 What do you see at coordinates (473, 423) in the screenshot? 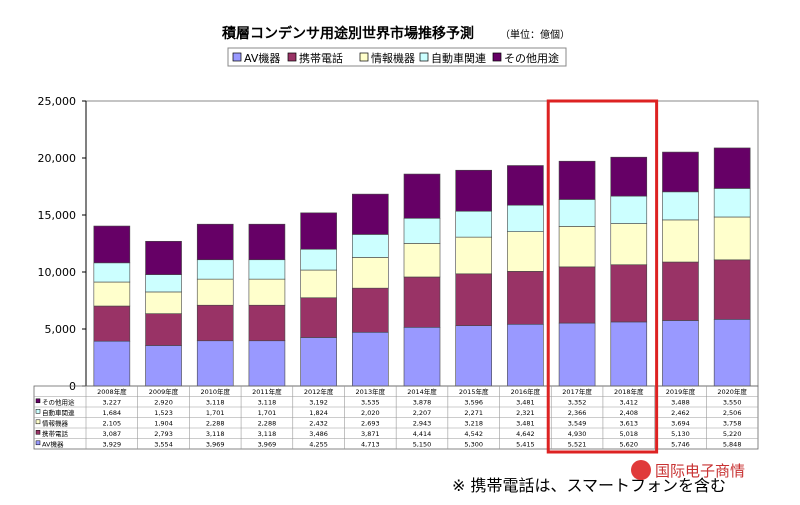
I see `table-cell: 3,218` at bounding box center [473, 423].